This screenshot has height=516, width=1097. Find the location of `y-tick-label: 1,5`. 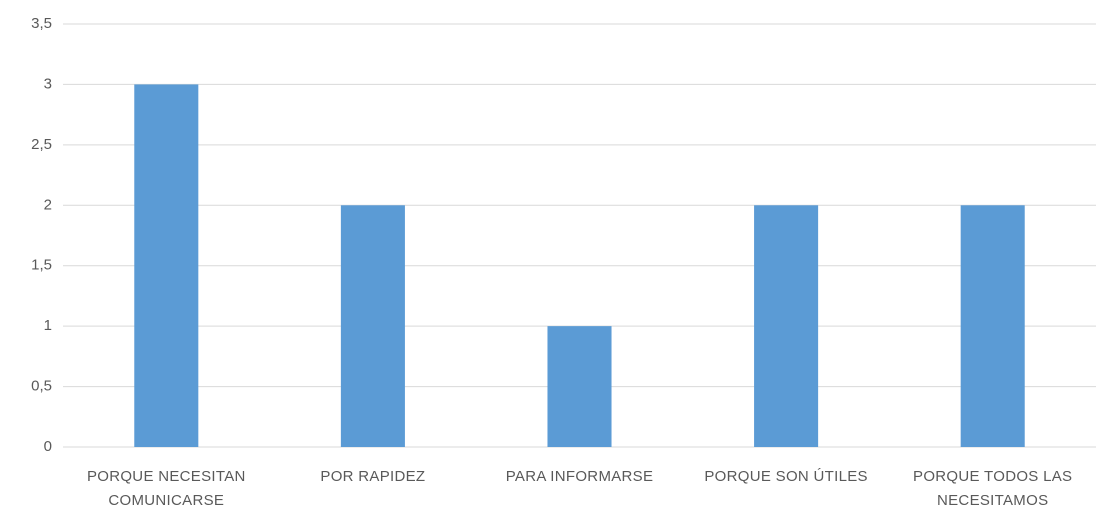

y-tick-label: 1,5 is located at coordinates (41, 265).